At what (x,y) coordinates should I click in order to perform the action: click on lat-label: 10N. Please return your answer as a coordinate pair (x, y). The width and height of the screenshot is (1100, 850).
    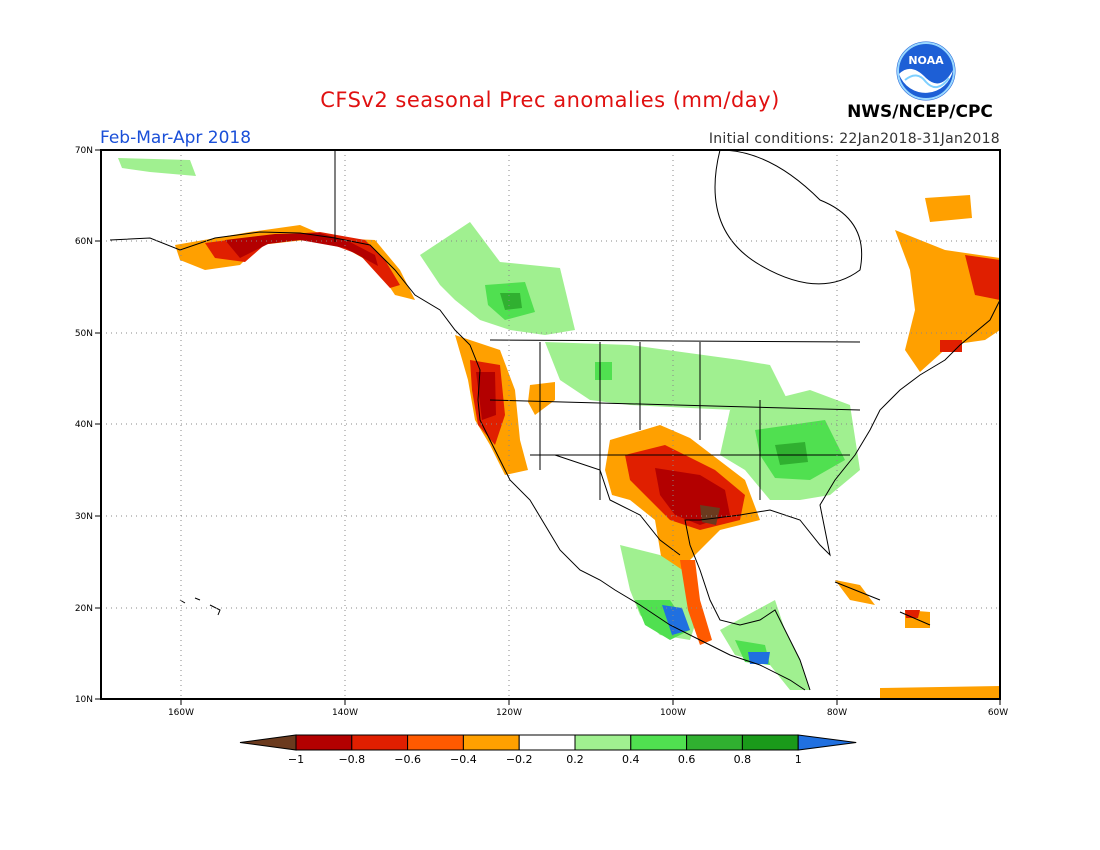
    Looking at the image, I should click on (84, 700).